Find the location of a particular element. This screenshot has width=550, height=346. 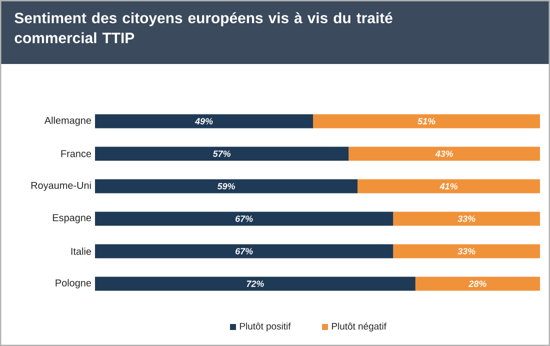

y-tick-label: Allemagne is located at coordinates (68, 121).